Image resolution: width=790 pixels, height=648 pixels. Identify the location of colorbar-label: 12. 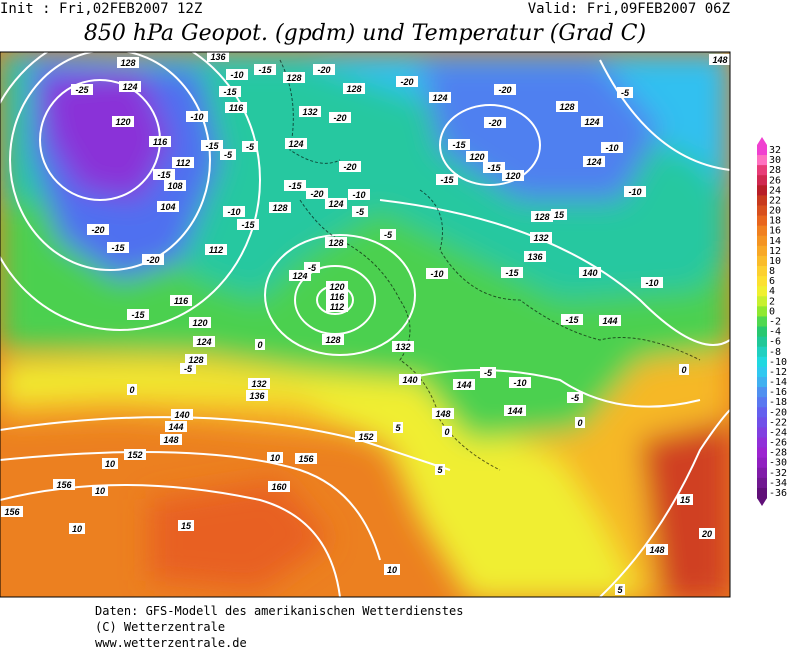
(775, 251).